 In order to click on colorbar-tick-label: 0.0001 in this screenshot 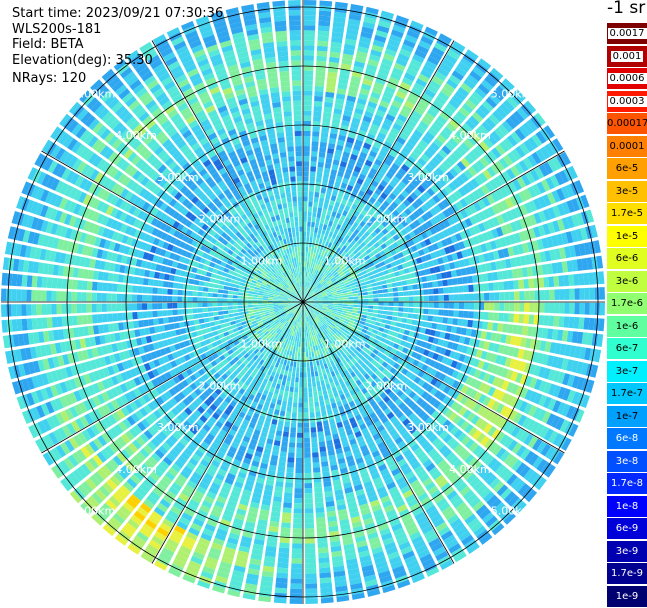, I will do `click(627, 146)`.